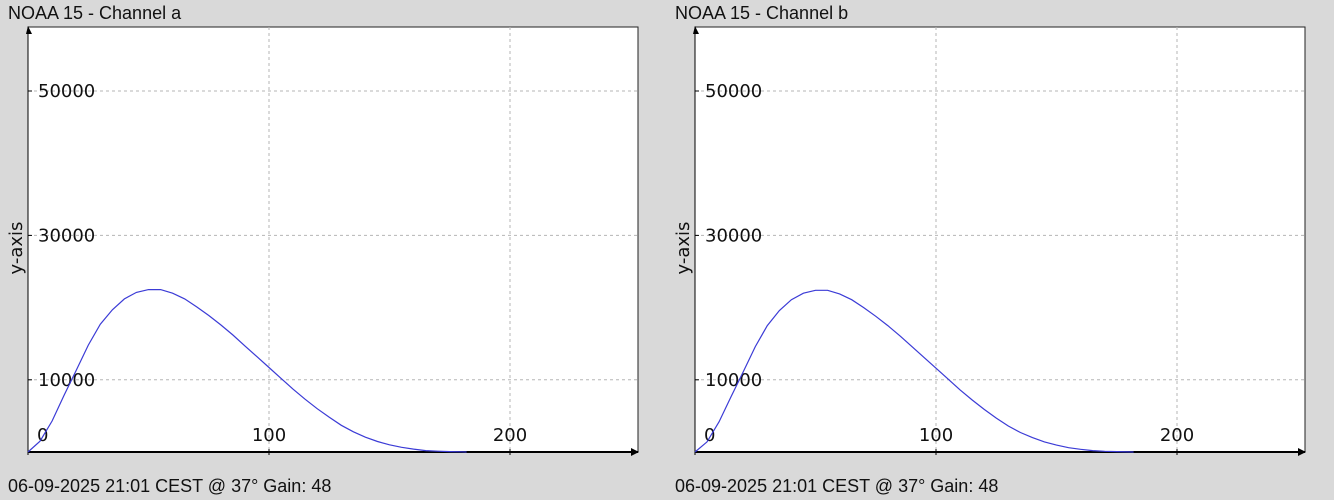  What do you see at coordinates (95, 13) in the screenshot?
I see `panel-title: NOAA 15 - Channel a` at bounding box center [95, 13].